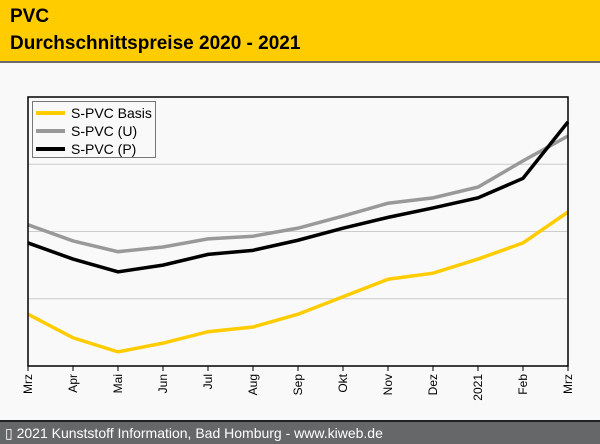 Image resolution: width=600 pixels, height=444 pixels. Describe the element at coordinates (208, 381) in the screenshot. I see `x-tick-label: Jul` at that location.